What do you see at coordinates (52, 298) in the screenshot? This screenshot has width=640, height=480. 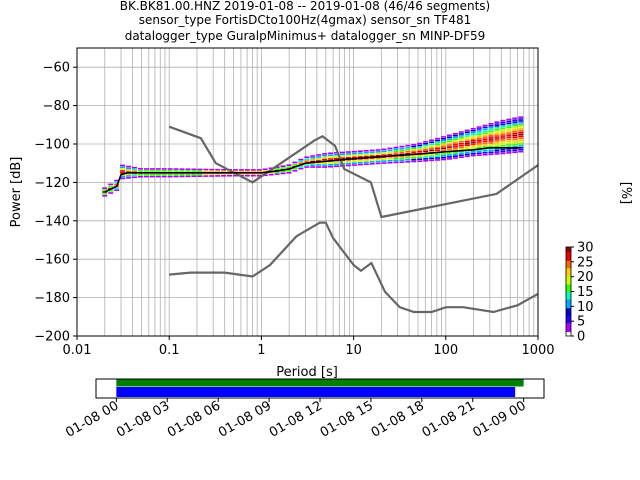 I see `y-tick-label: −180` at bounding box center [52, 298].